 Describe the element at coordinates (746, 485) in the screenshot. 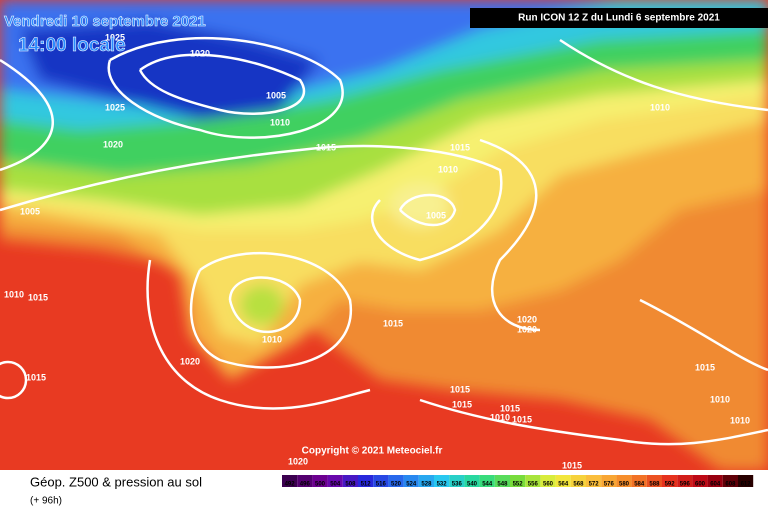

I see `scale-label: 612` at that location.